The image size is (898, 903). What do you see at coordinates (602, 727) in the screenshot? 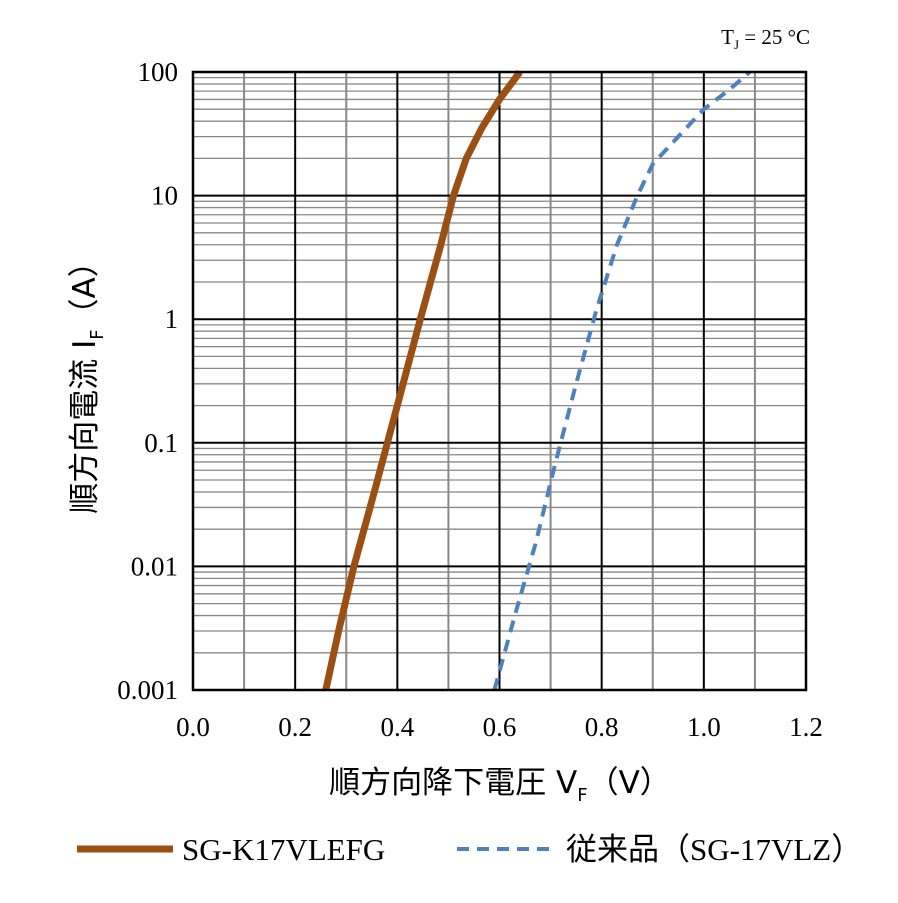
I see `x-tick-label: 0.8` at bounding box center [602, 727].